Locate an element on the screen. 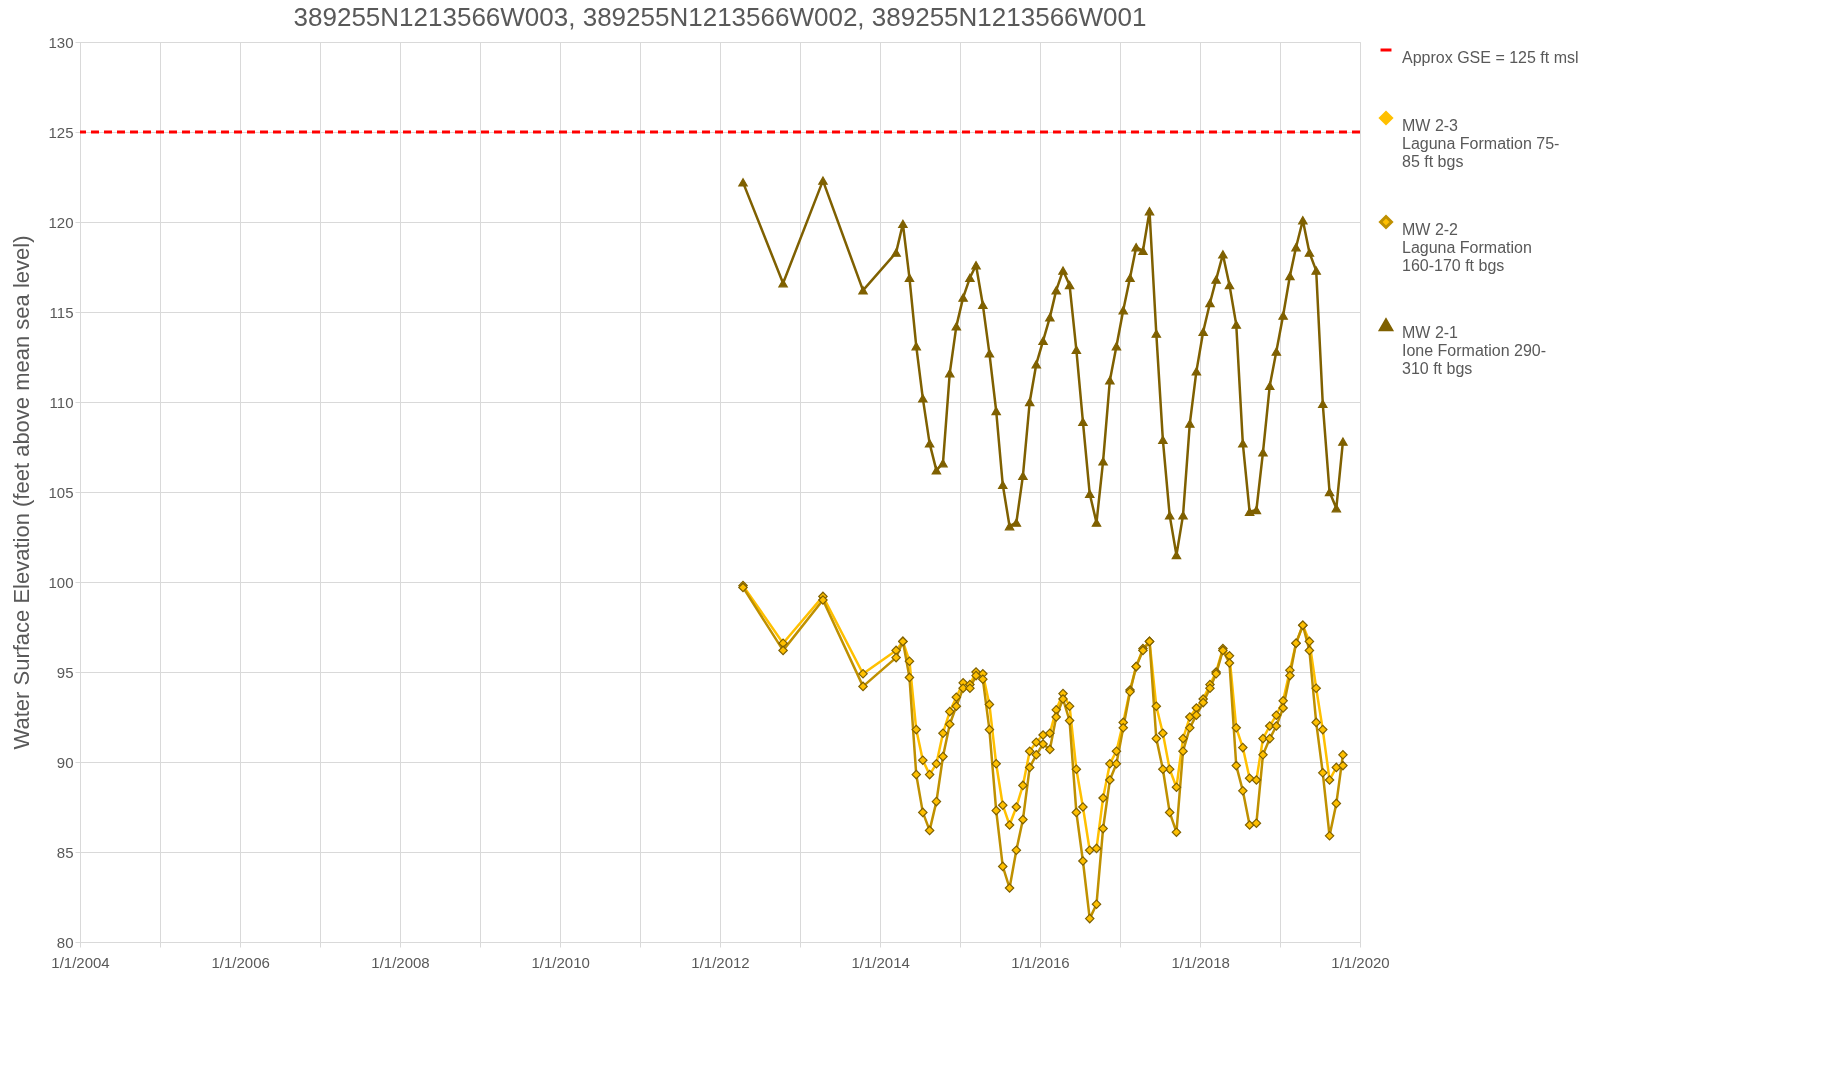 The image size is (1829, 1070). x-tick-label: 1/1/2008 is located at coordinates (400, 962).